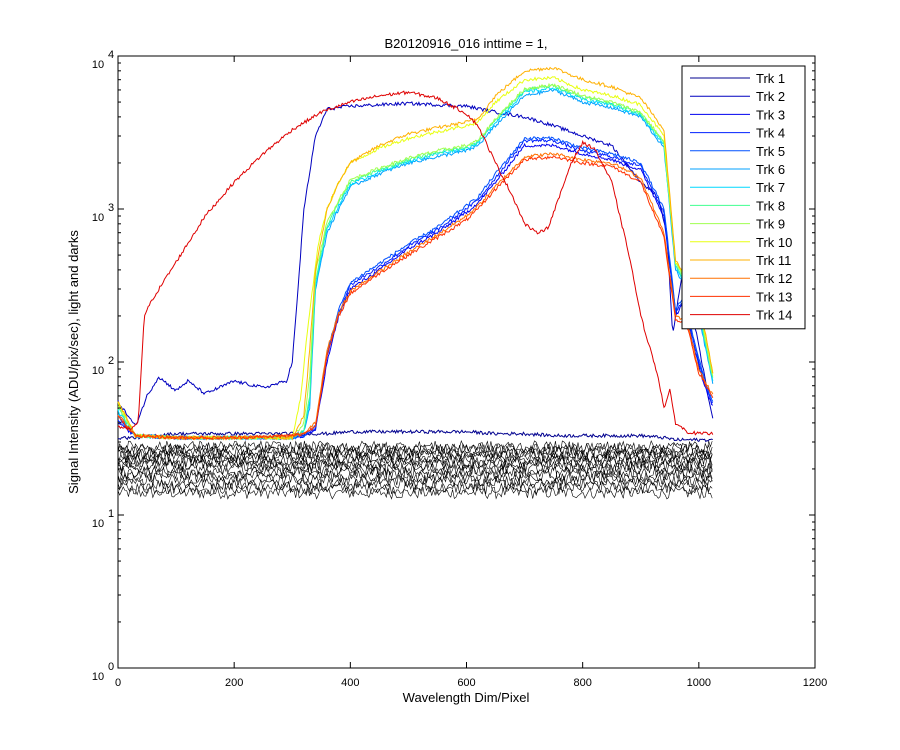  Describe the element at coordinates (770, 205) in the screenshot. I see `legend-label-trk-8: Trk 8` at that location.